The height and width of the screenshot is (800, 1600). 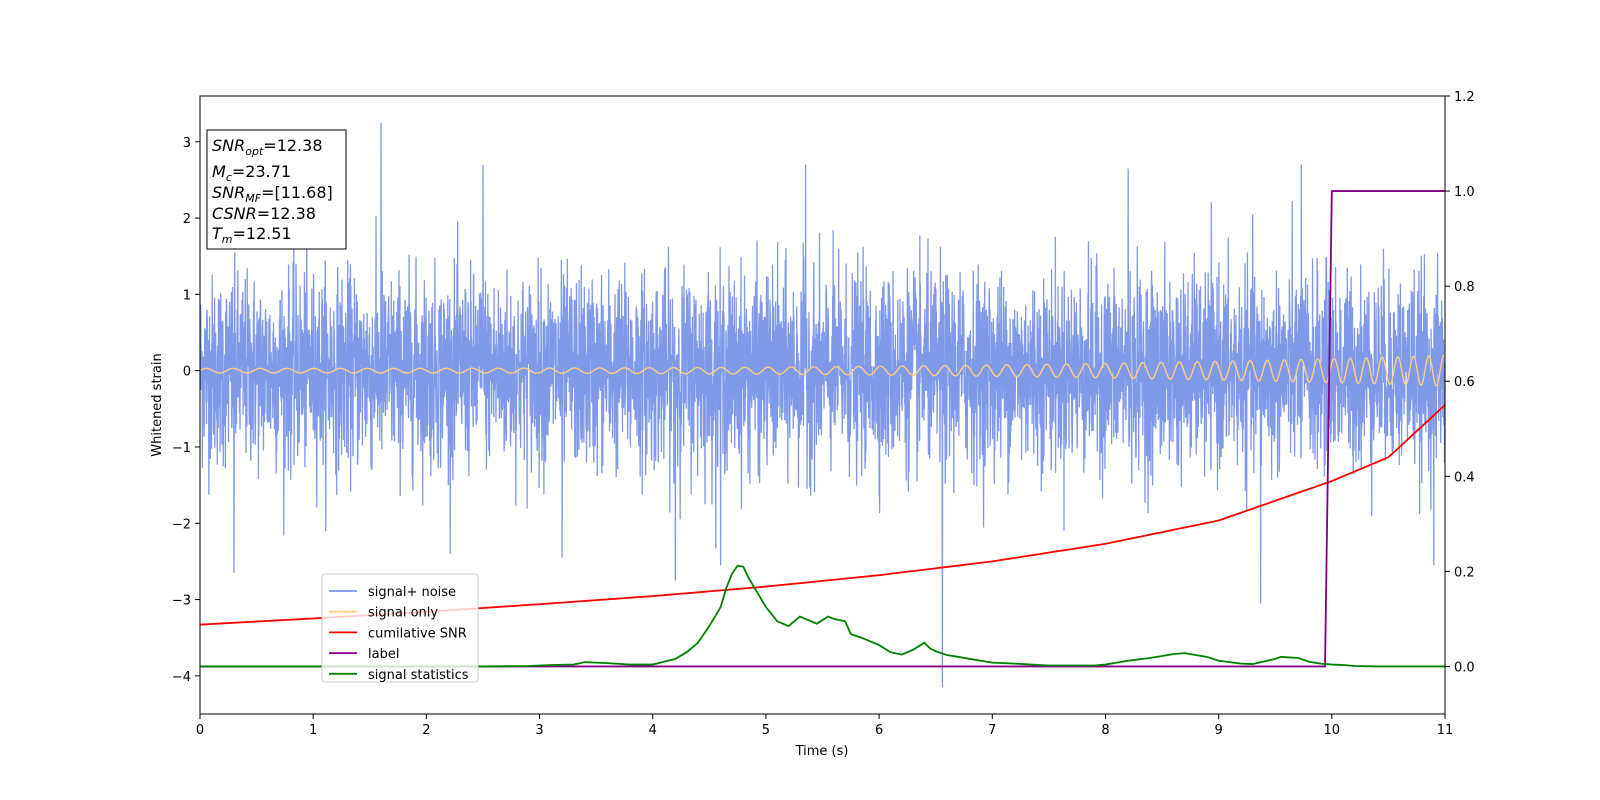 What do you see at coordinates (272, 194) in the screenshot?
I see `annotation-snr-mf: SNRMF=[11.68]` at bounding box center [272, 194].